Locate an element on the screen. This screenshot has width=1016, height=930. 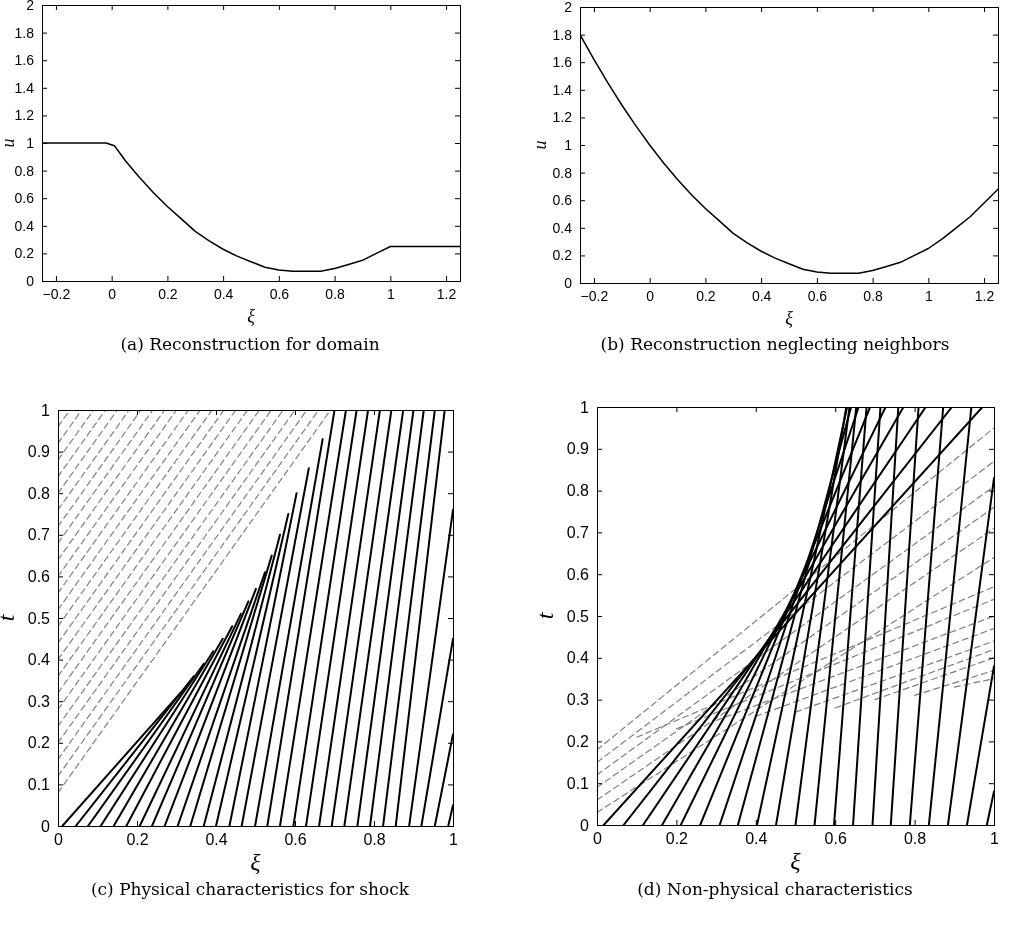
text: (d) Non-physical characteristics is located at coordinates (775, 889).